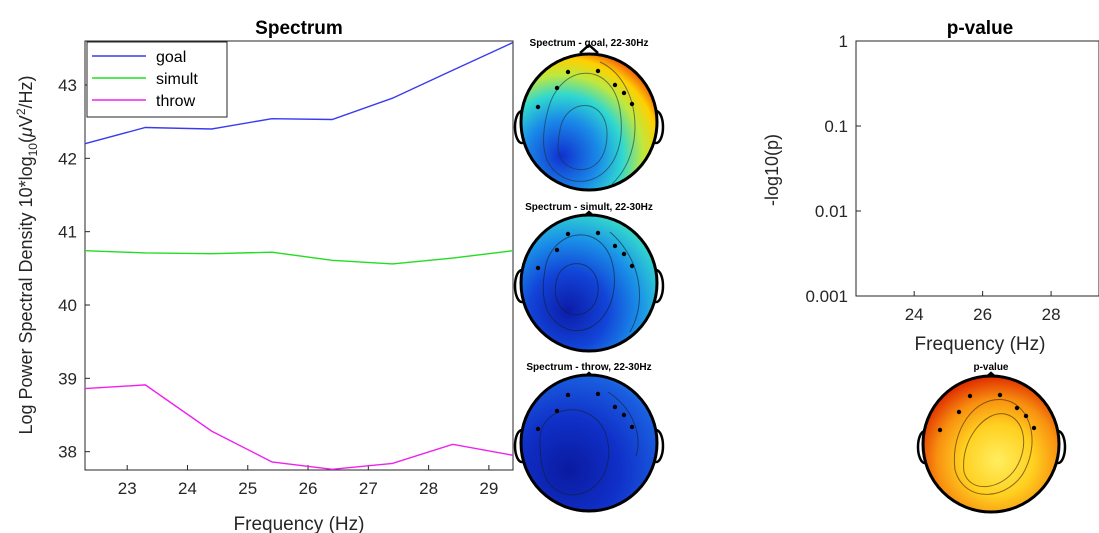 The image size is (1099, 533). Describe the element at coordinates (187, 488) in the screenshot. I see `spectrum-xtick-label: 24` at that location.